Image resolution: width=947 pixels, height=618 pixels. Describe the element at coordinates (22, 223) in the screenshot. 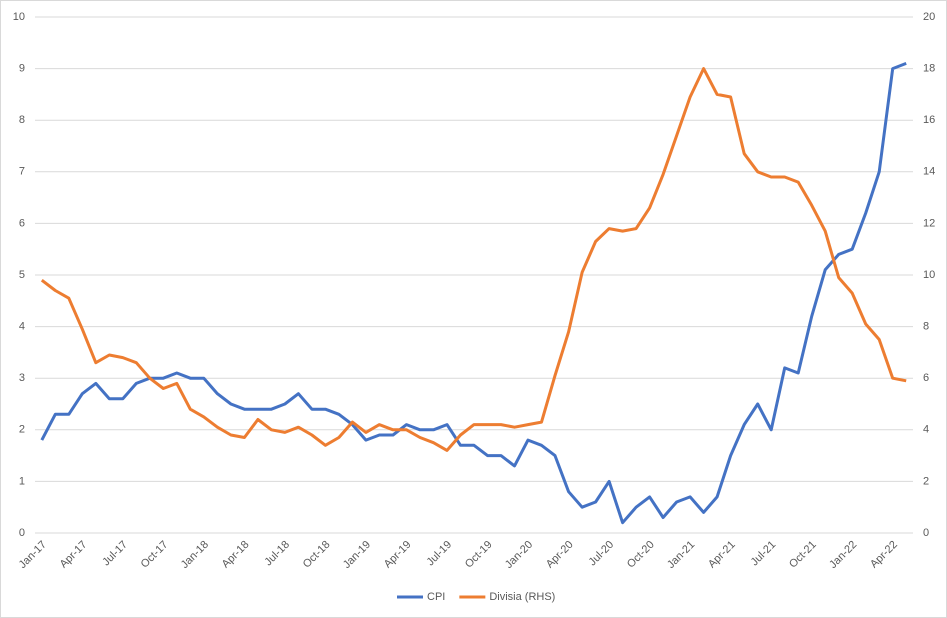

I see `y-tick-label: 6` at that location.